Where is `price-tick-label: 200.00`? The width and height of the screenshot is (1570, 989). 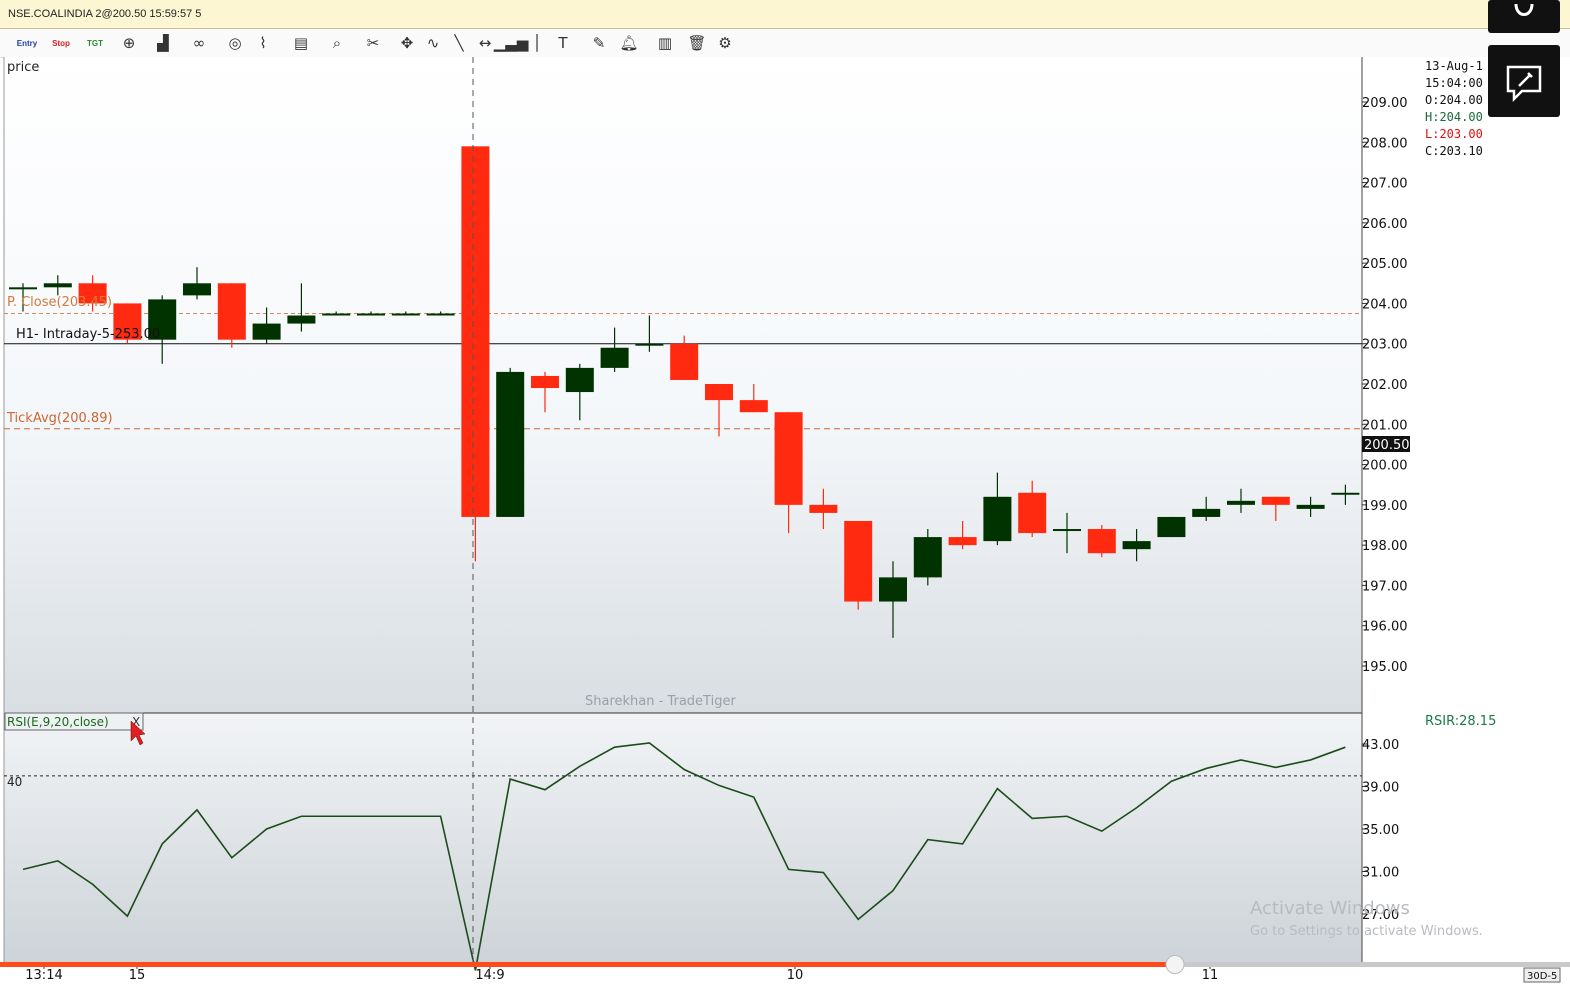 price-tick-label: 200.00 is located at coordinates (1385, 466).